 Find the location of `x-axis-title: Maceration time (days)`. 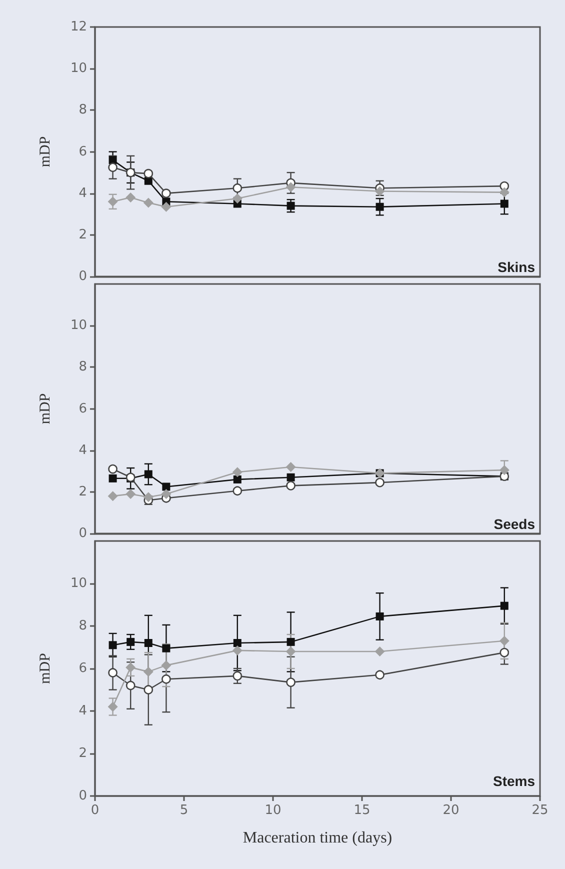

x-axis-title: Maceration time (days) is located at coordinates (317, 838).